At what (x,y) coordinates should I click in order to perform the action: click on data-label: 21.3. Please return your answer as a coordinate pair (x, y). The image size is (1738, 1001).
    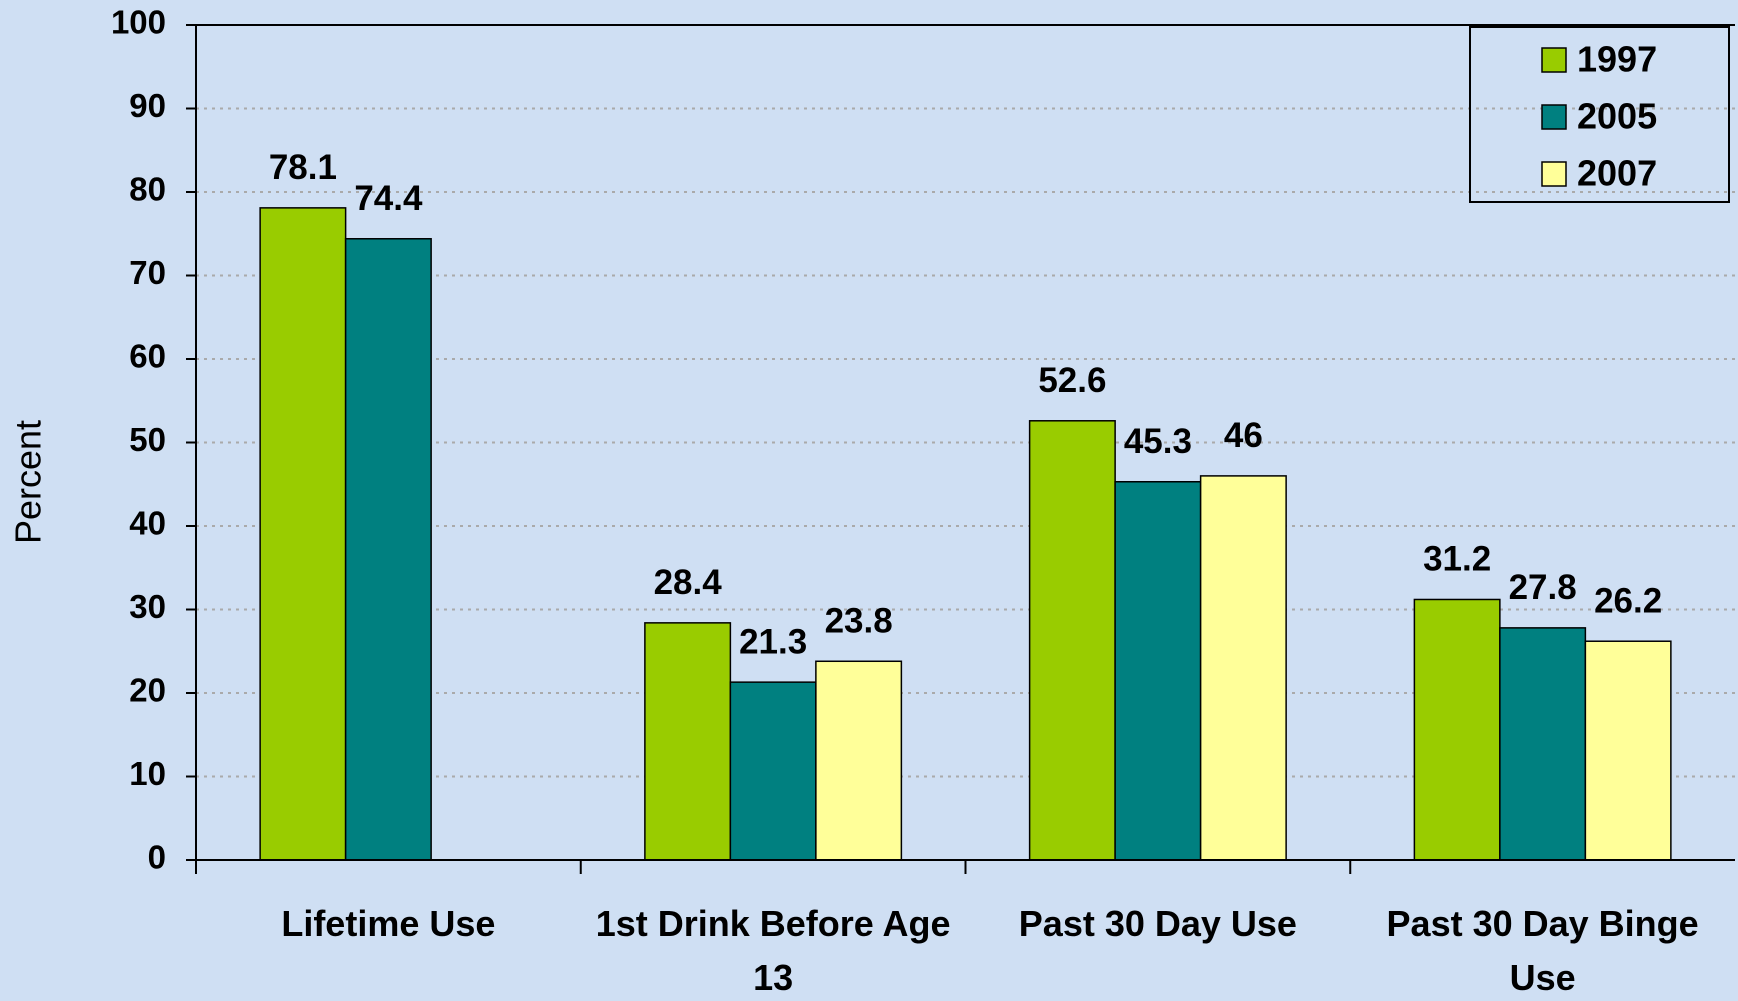
    Looking at the image, I should click on (773, 641).